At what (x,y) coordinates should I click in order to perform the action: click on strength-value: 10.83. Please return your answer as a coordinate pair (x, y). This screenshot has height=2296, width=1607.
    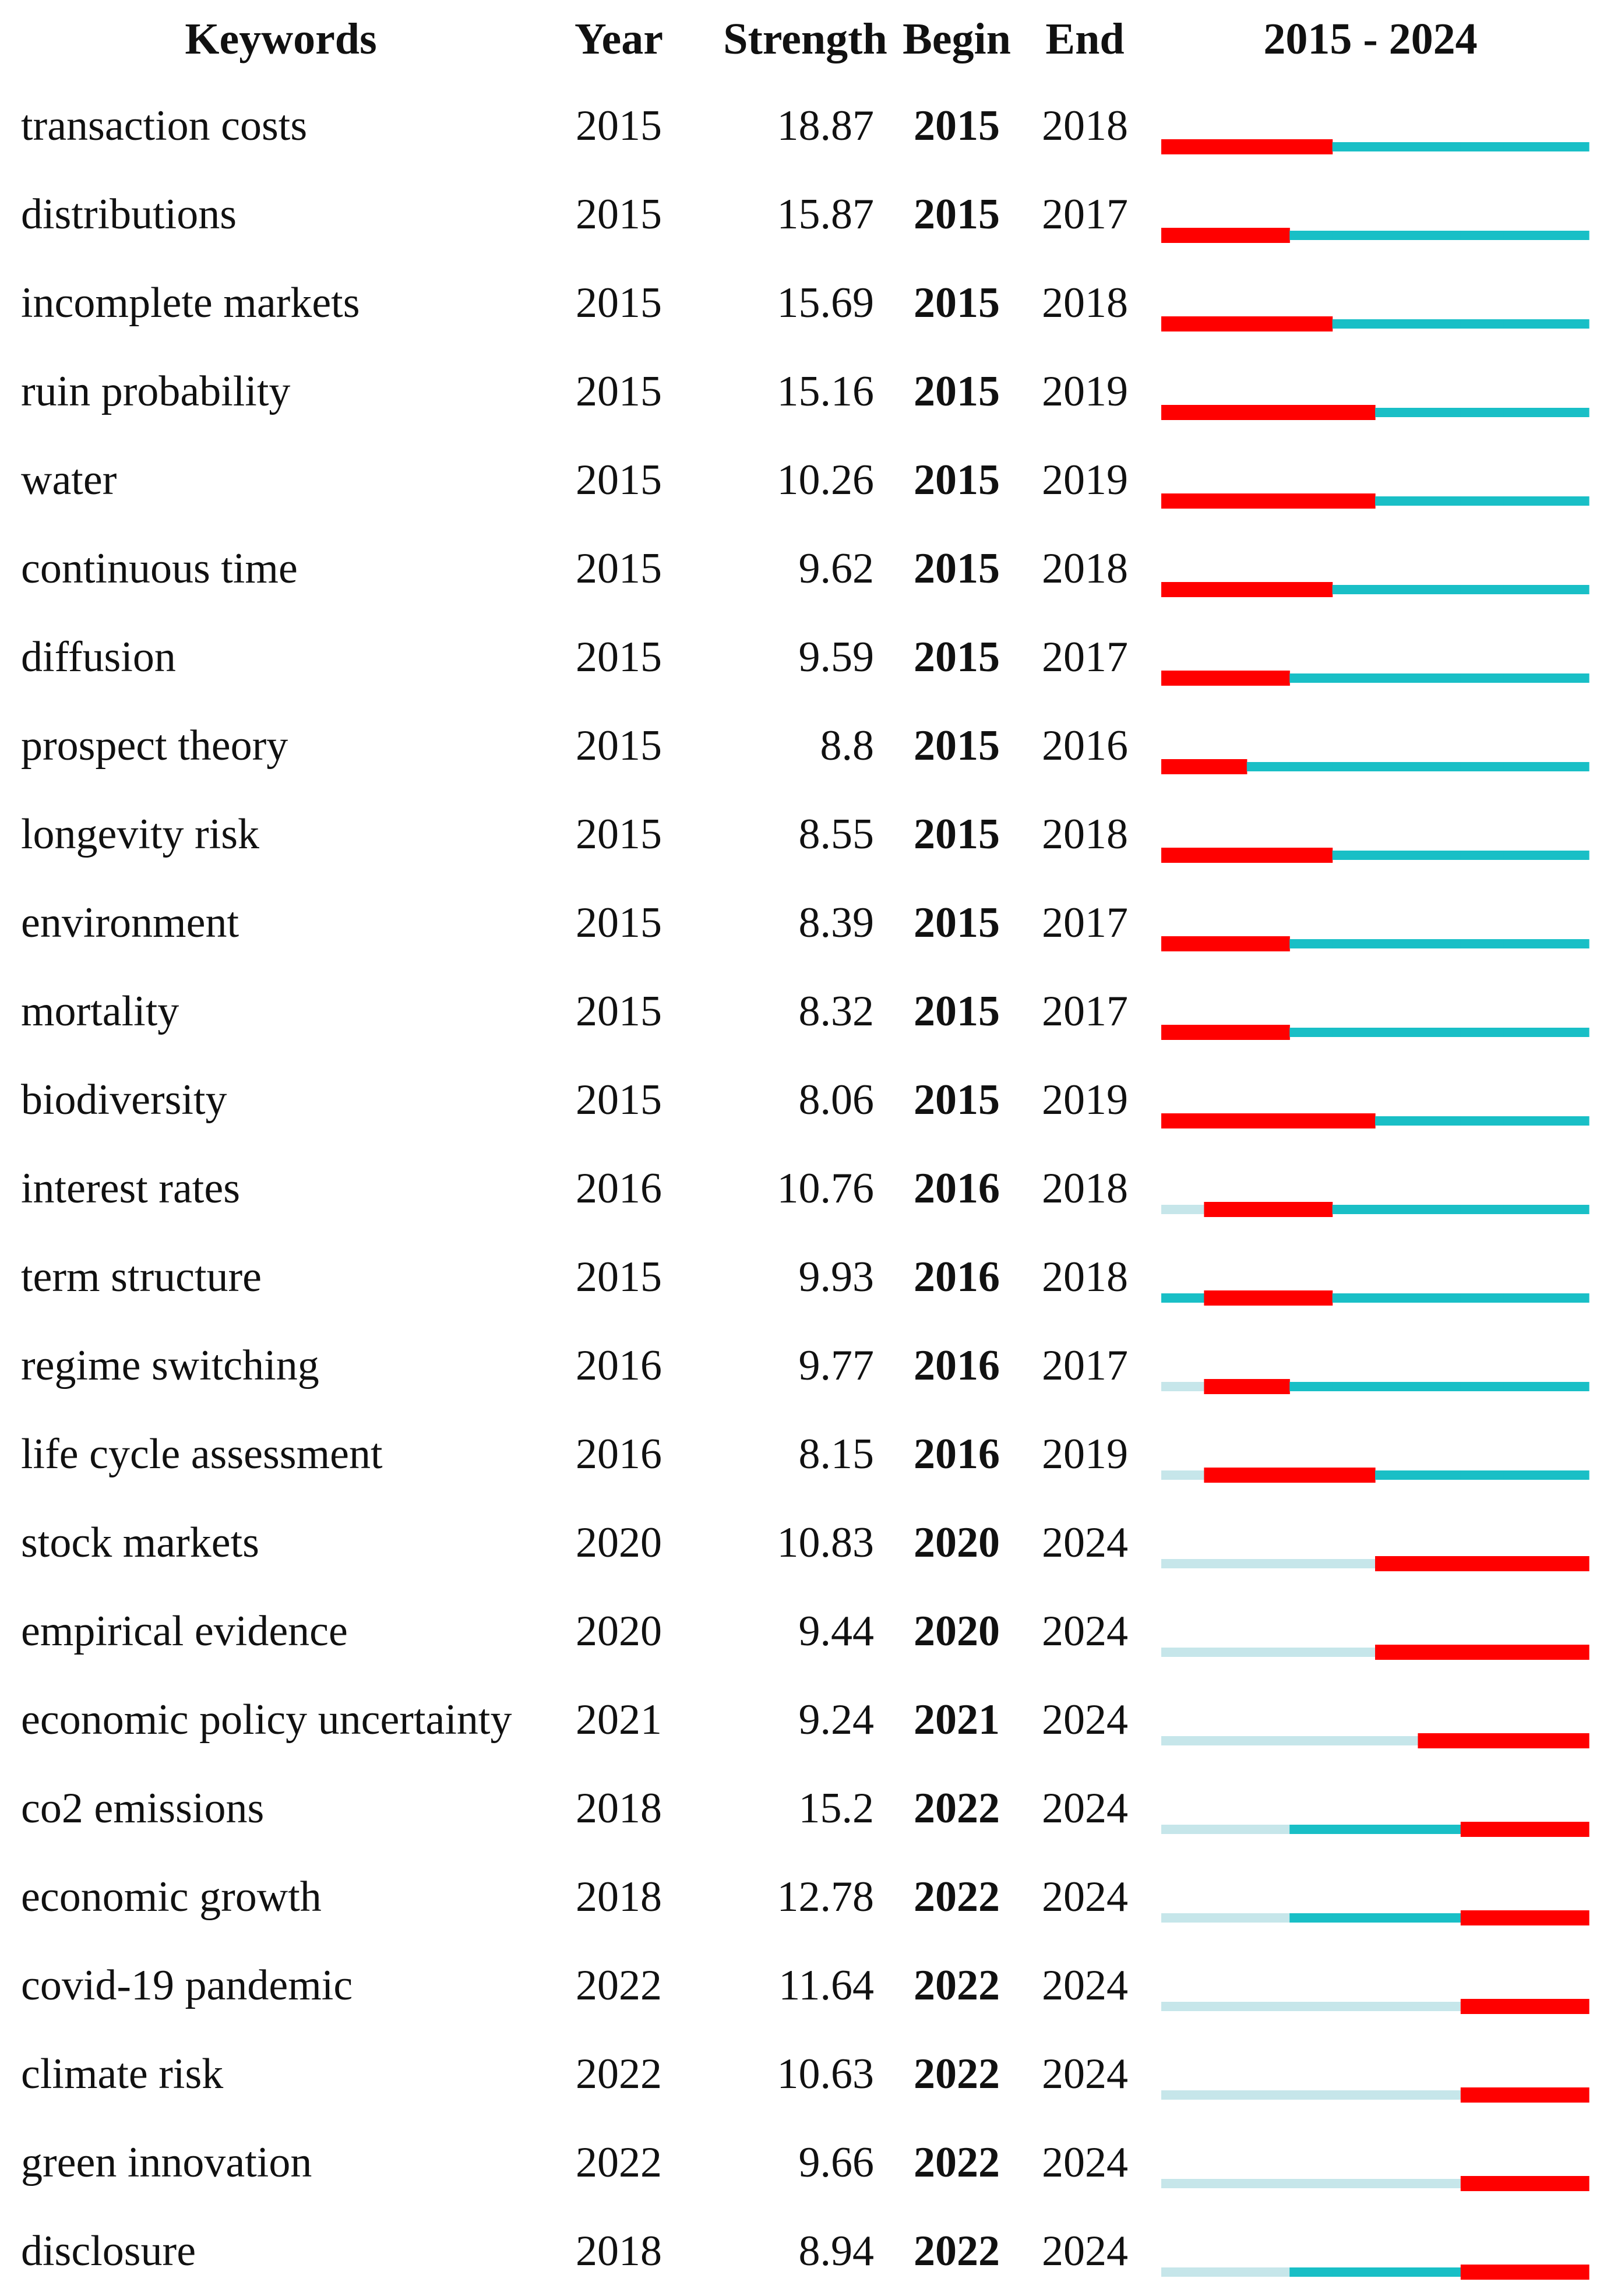
    Looking at the image, I should click on (826, 1543).